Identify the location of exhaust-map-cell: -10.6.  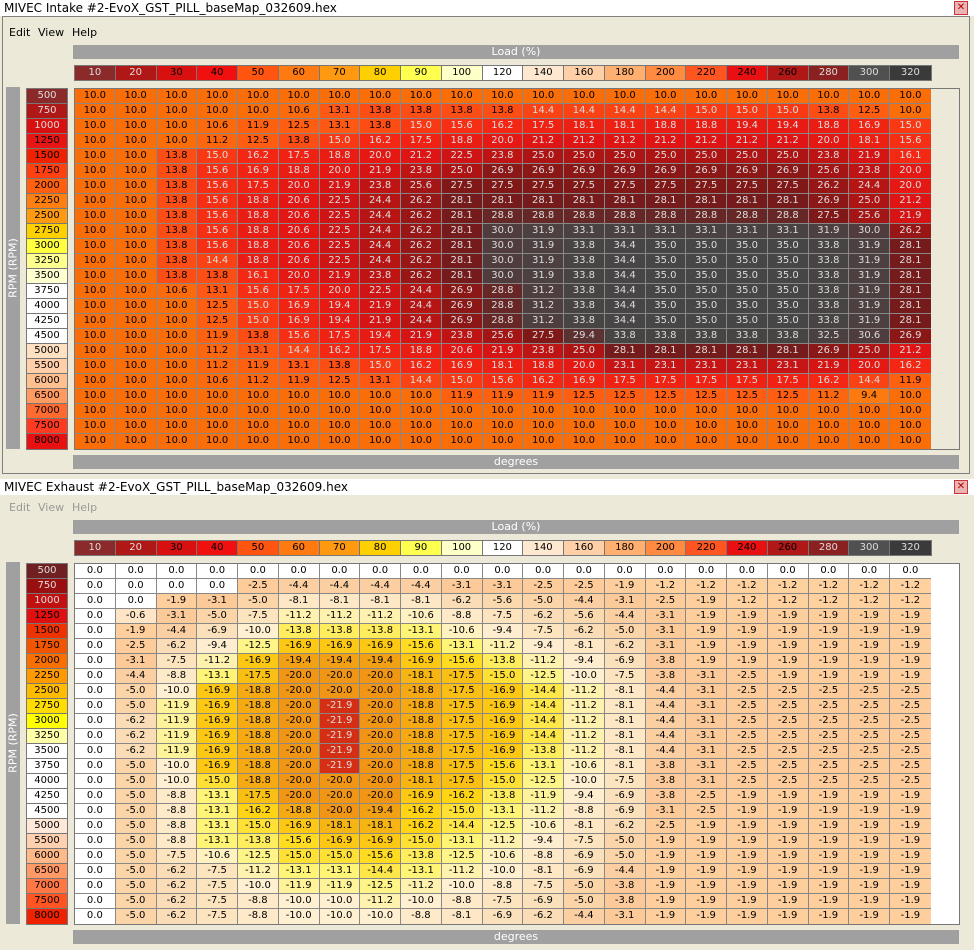
(217, 856).